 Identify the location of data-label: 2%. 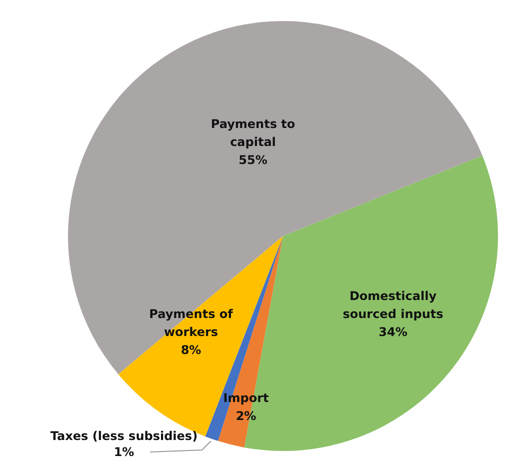
(246, 416).